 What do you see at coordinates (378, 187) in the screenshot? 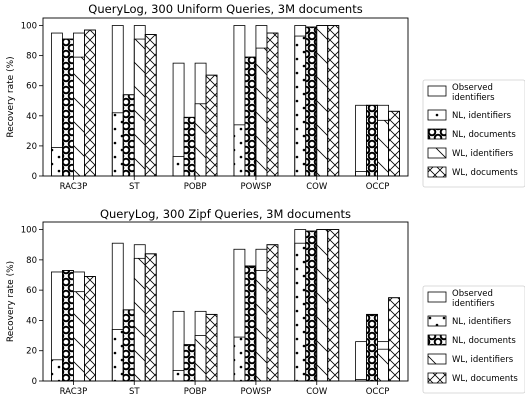
I see `x-tick-label: OCCP` at bounding box center [378, 187].